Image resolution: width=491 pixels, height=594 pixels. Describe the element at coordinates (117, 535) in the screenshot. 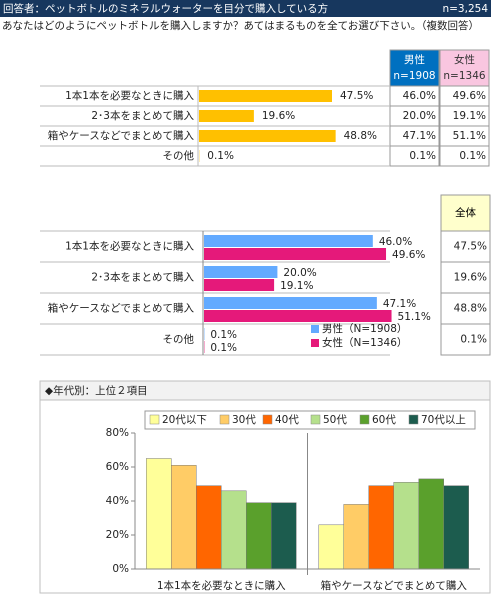

I see `y-tick-label: 20%` at that location.